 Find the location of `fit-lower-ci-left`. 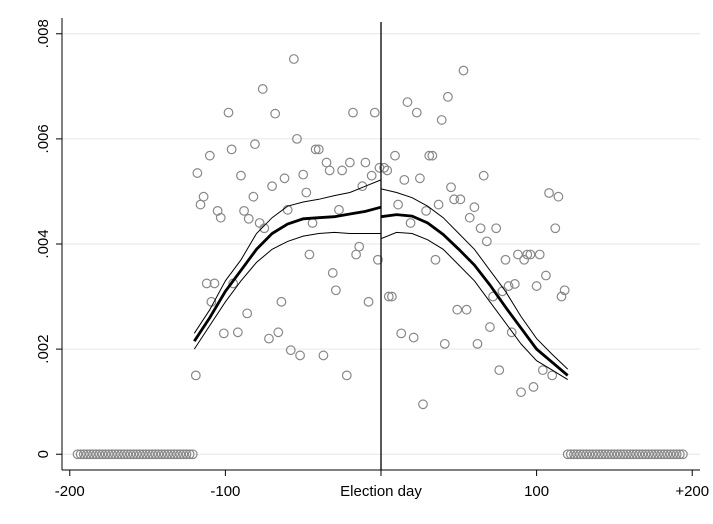

fit-lower-ci-left is located at coordinates (287, 290).